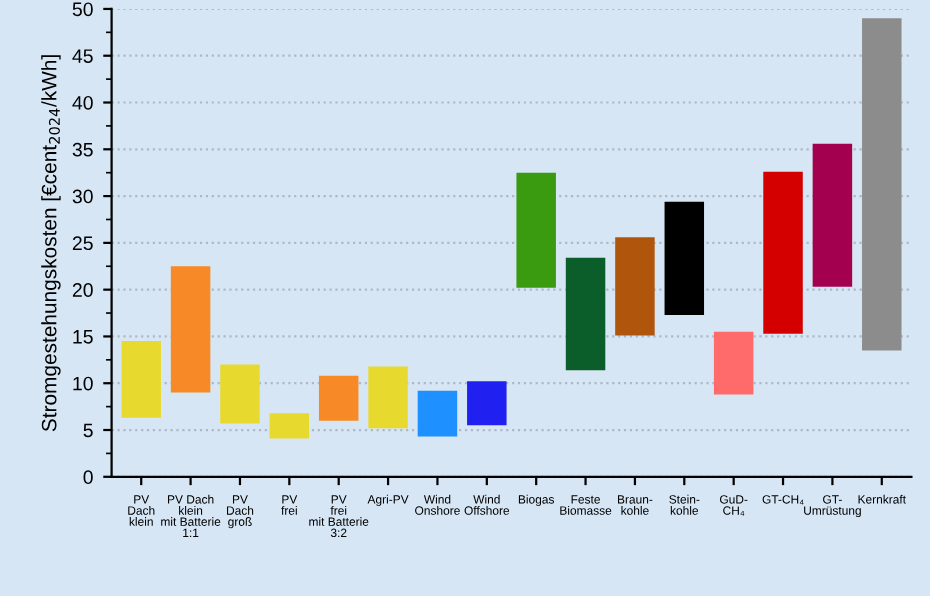 The height and width of the screenshot is (596, 930). What do you see at coordinates (82, 56) in the screenshot?
I see `y-tick-label: 45` at bounding box center [82, 56].